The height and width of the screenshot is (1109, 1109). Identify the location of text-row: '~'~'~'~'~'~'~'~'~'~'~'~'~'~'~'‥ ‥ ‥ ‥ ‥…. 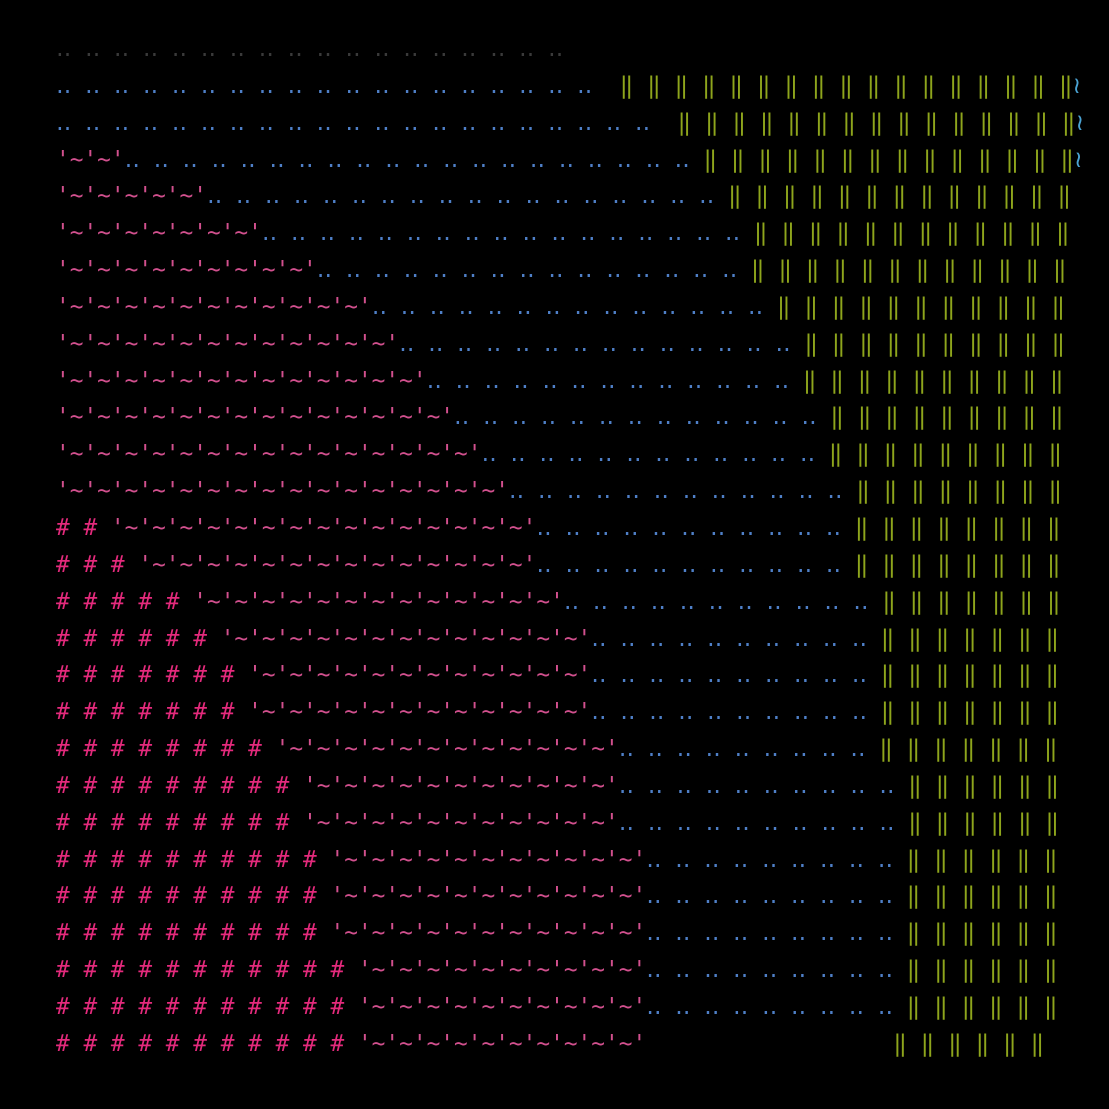
(582, 454).